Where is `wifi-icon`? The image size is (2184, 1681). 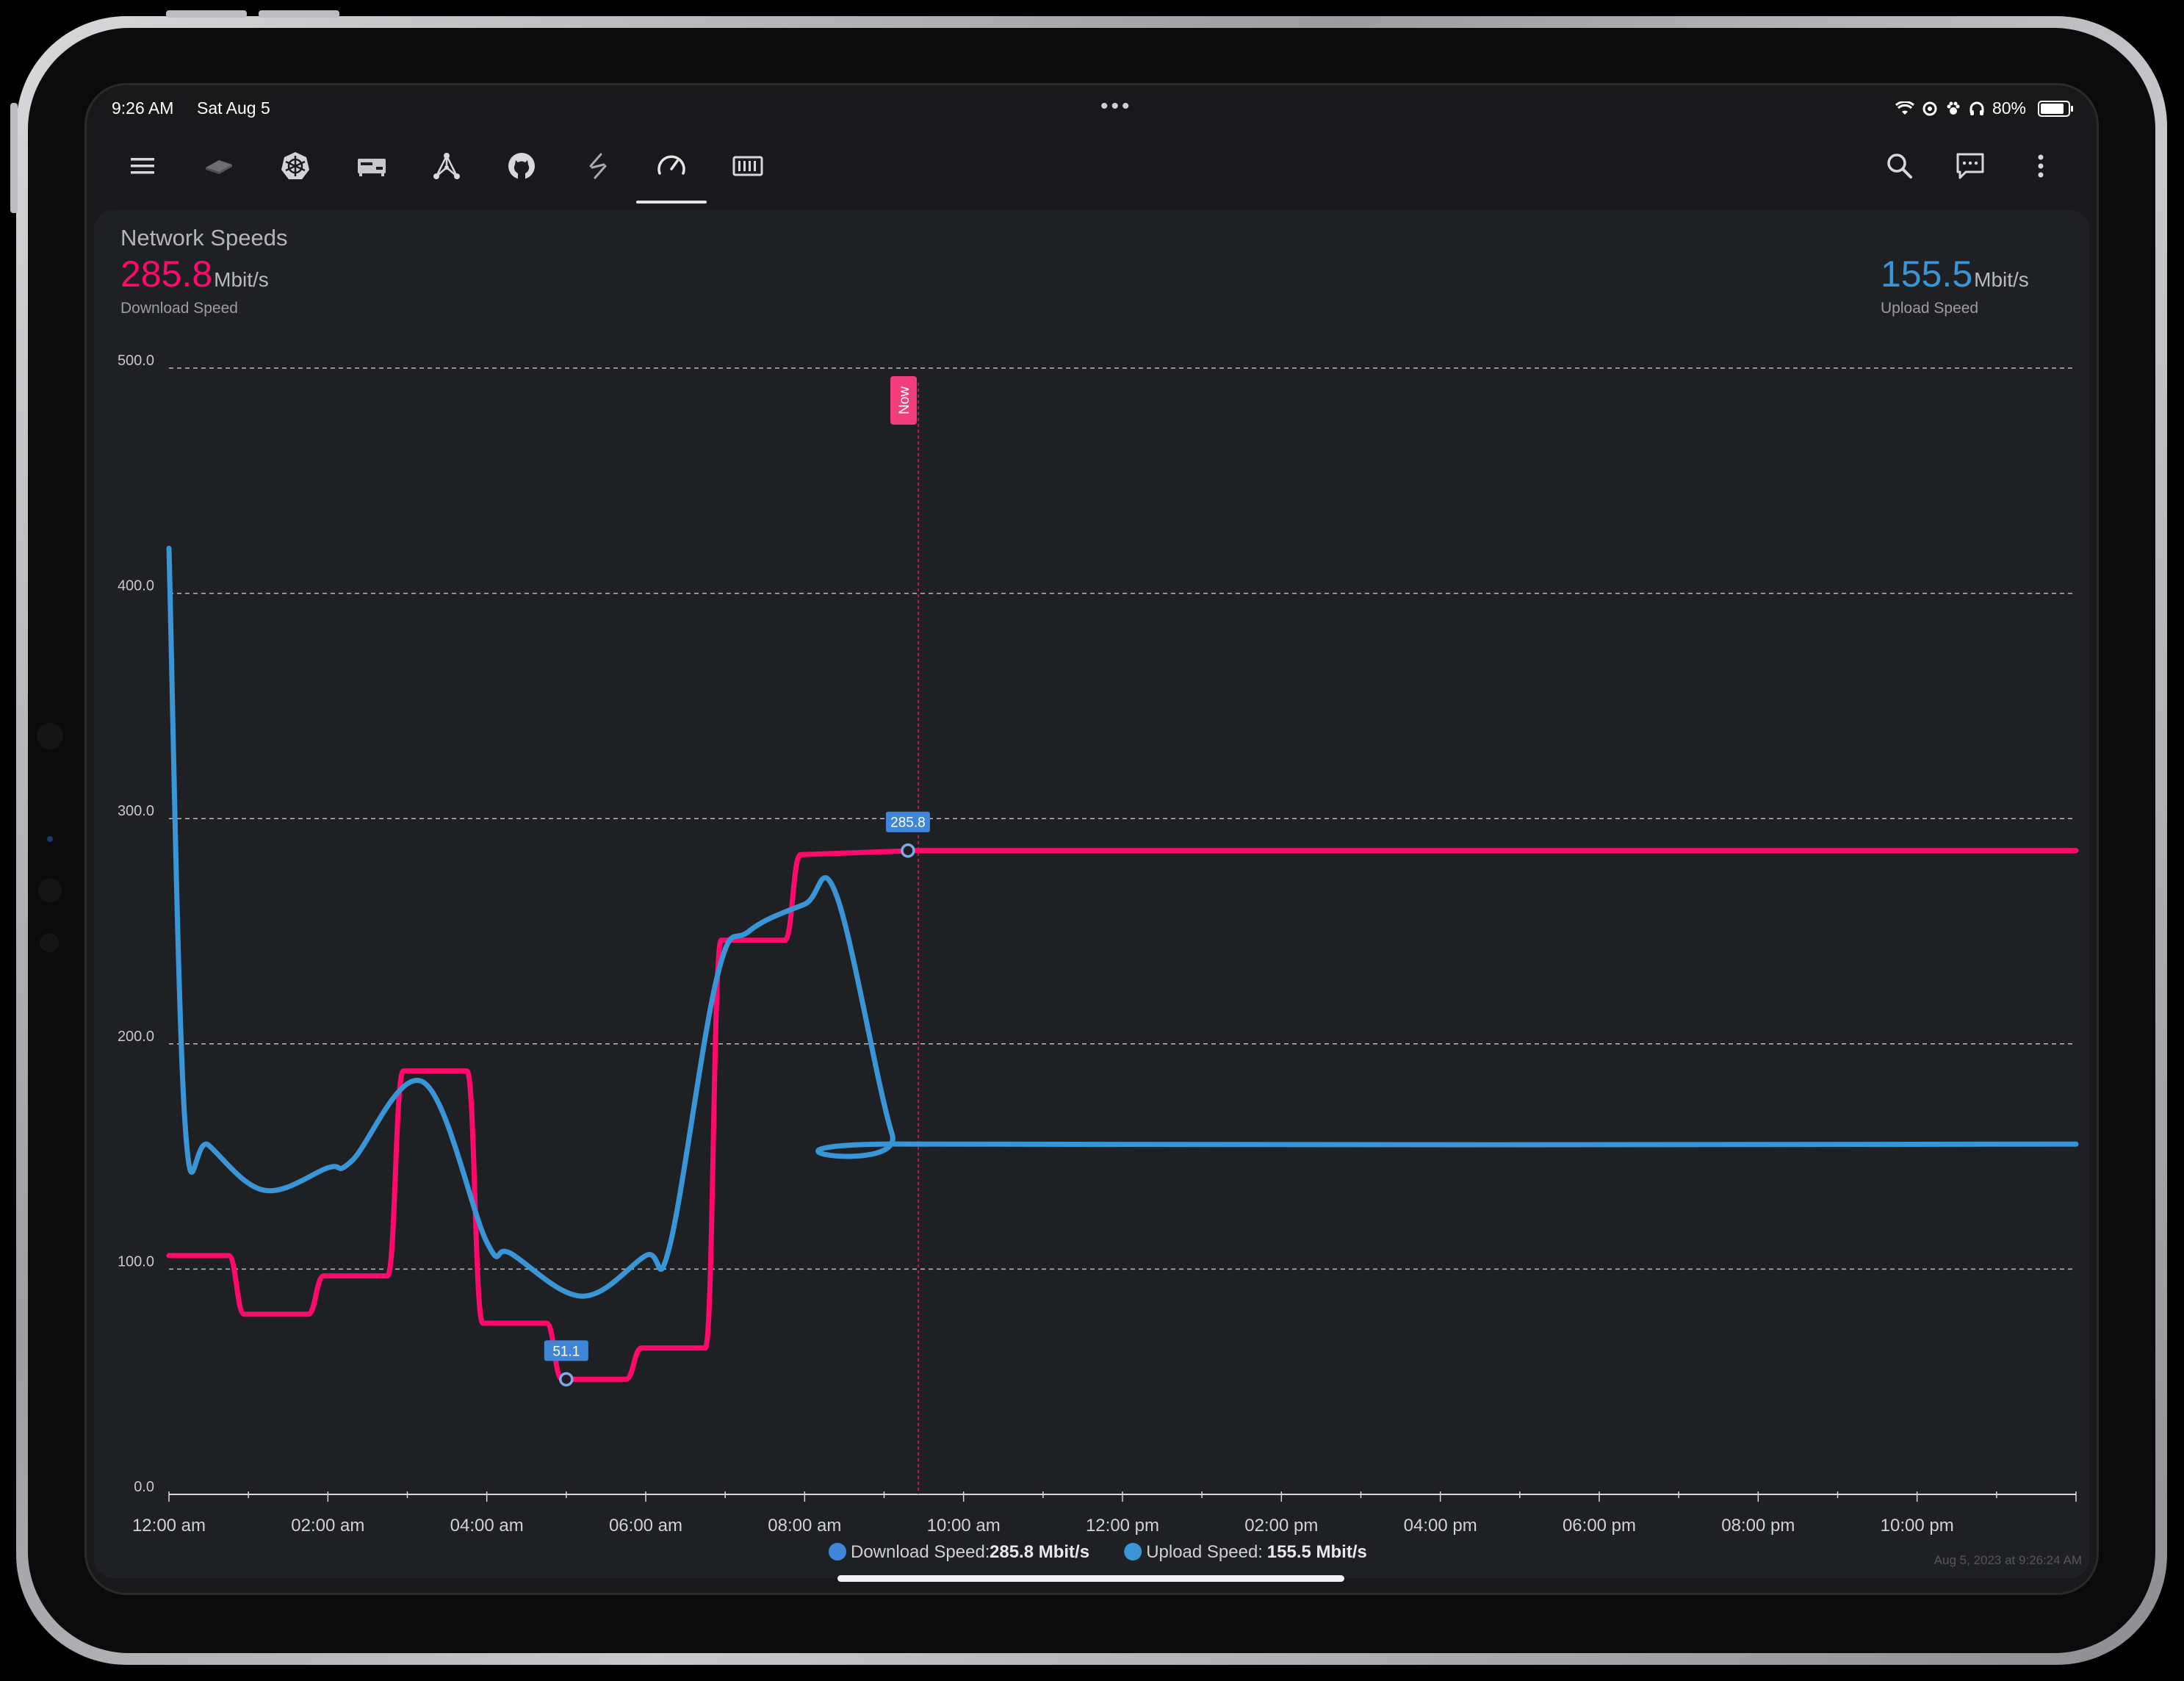
wifi-icon is located at coordinates (1904, 108).